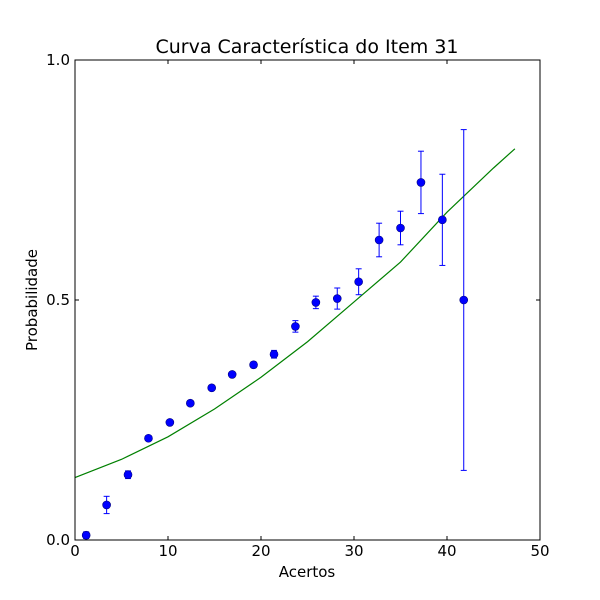 The height and width of the screenshot is (600, 600). What do you see at coordinates (58, 60) in the screenshot?
I see `y-tick-label: 1.0` at bounding box center [58, 60].